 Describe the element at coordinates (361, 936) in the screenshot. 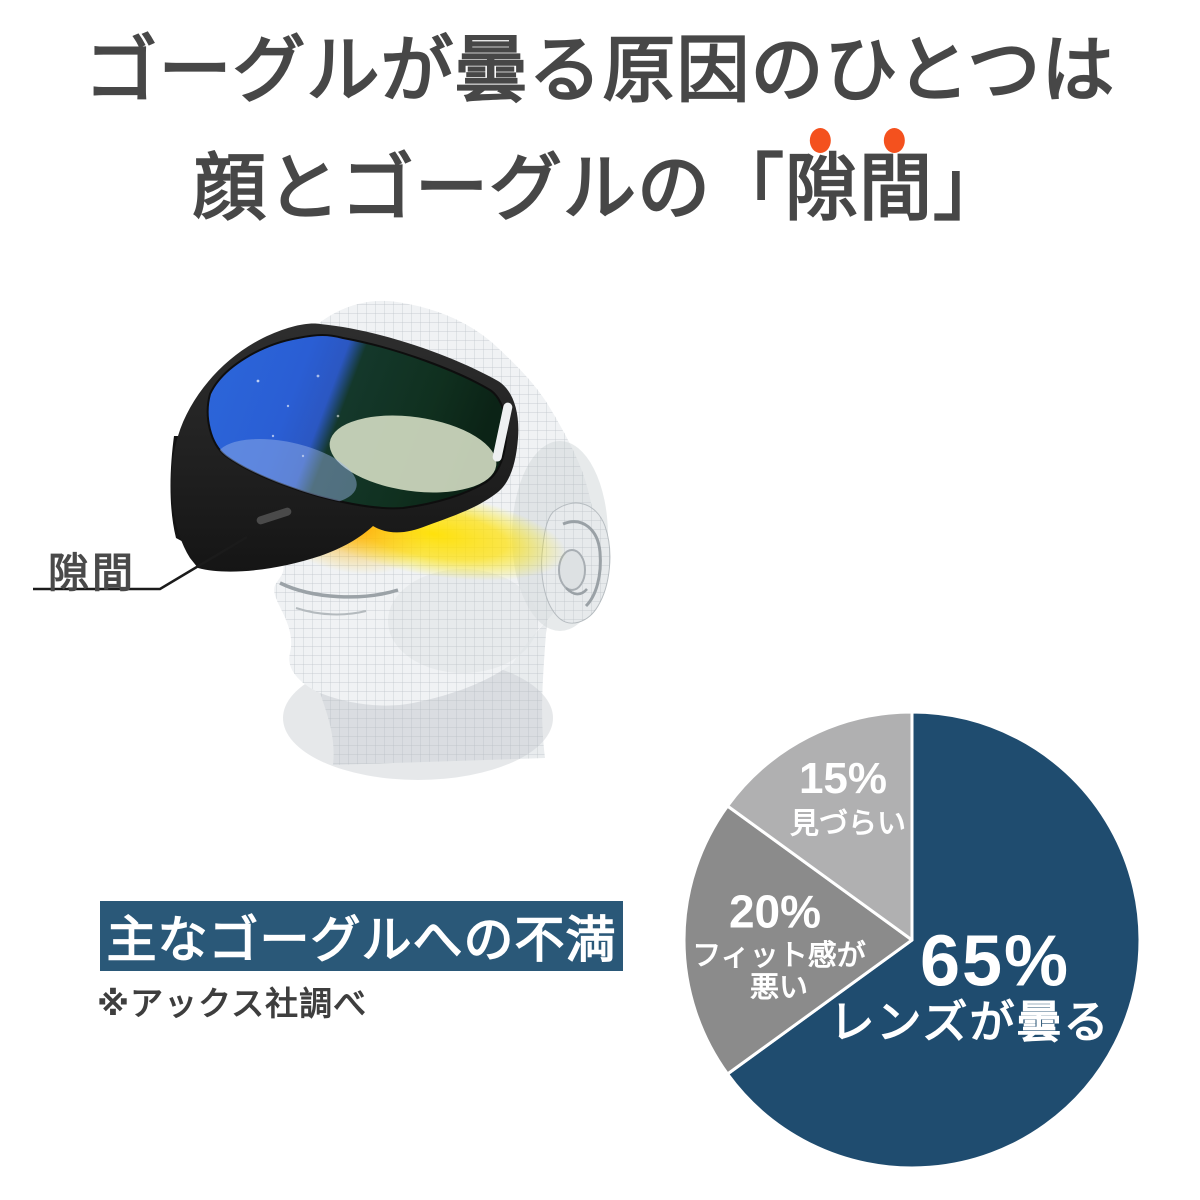

I see `survey-banner: 主なゴーグルへの不満` at that location.